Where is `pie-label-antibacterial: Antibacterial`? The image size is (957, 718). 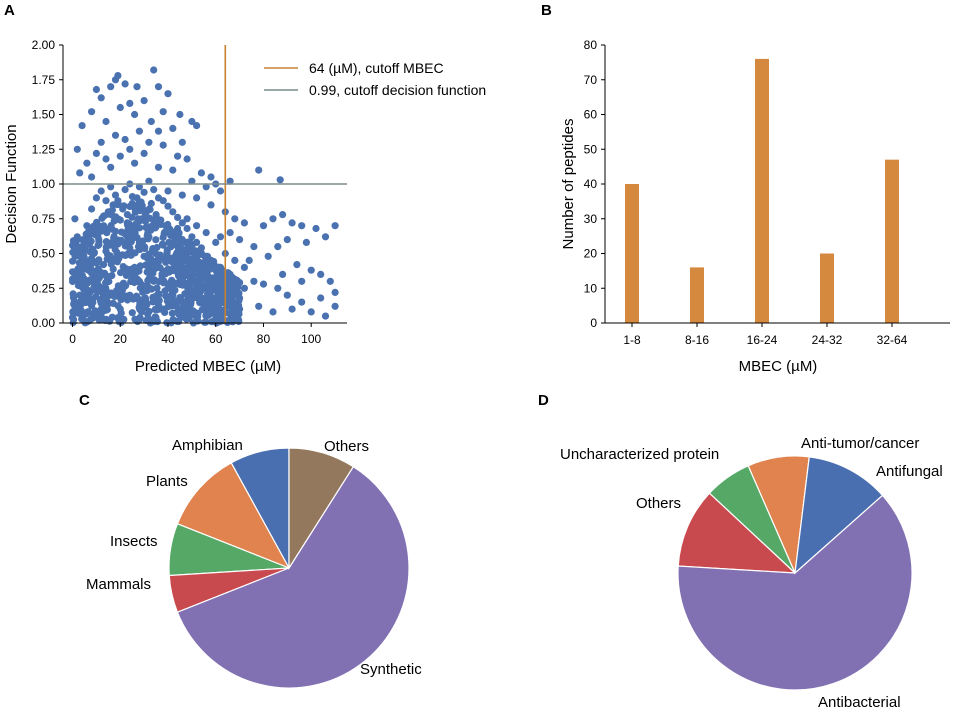 pie-label-antibacterial: Antibacterial is located at coordinates (859, 702).